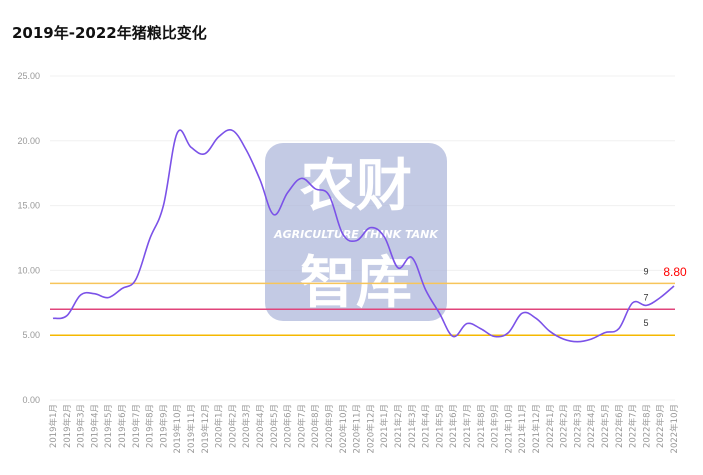 The height and width of the screenshot is (475, 703). I want to click on x-tick-label: 2019年12月, so click(205, 428).